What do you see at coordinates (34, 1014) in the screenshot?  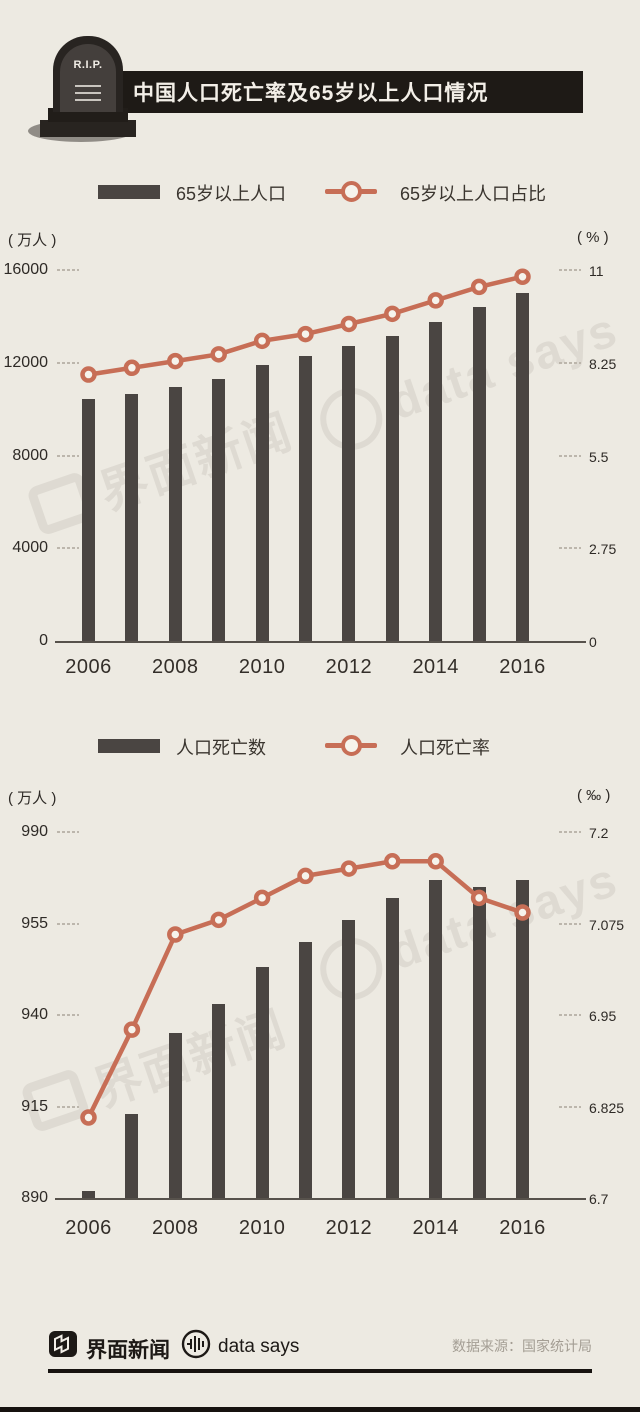 I see `y-axis-left-label: 940` at bounding box center [34, 1014].